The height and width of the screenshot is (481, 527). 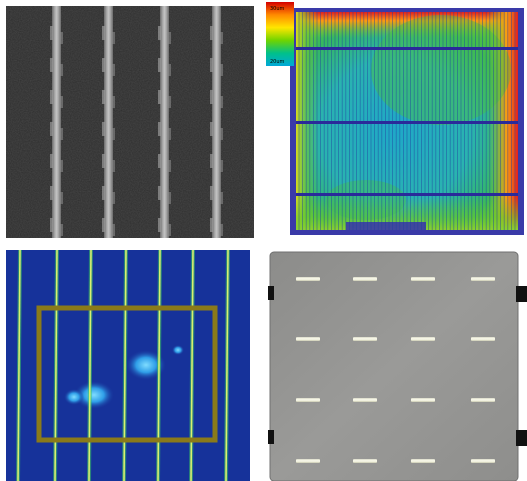 What do you see at coordinates (277, 62) in the screenshot?
I see `colorbar-bottom-label: 20um` at bounding box center [277, 62].